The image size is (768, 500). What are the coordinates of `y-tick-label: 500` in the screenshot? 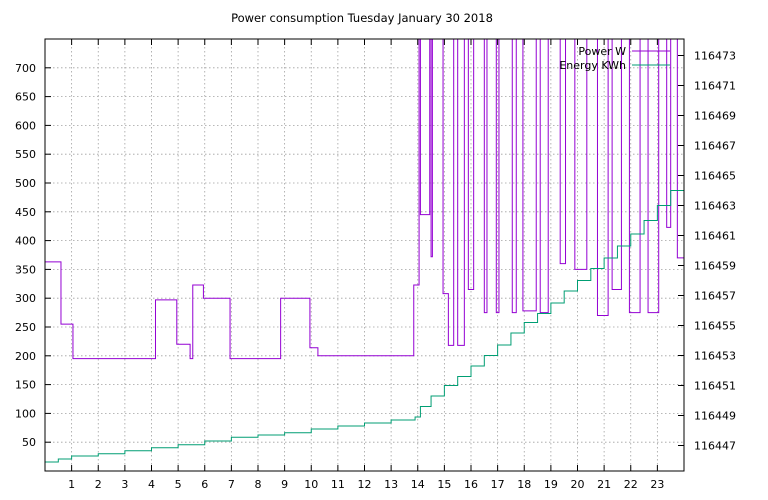 It's located at (25, 183).